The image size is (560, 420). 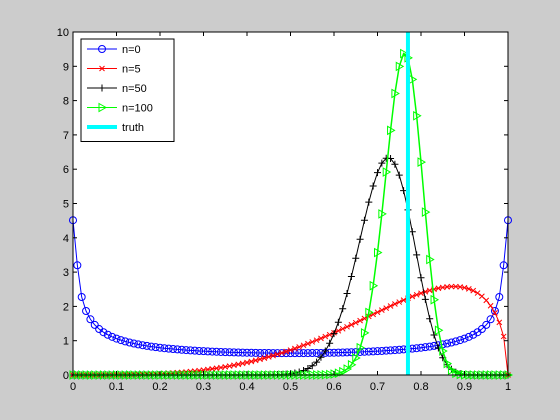 I want to click on legend-label-n-50: n=50, so click(x=134, y=89).